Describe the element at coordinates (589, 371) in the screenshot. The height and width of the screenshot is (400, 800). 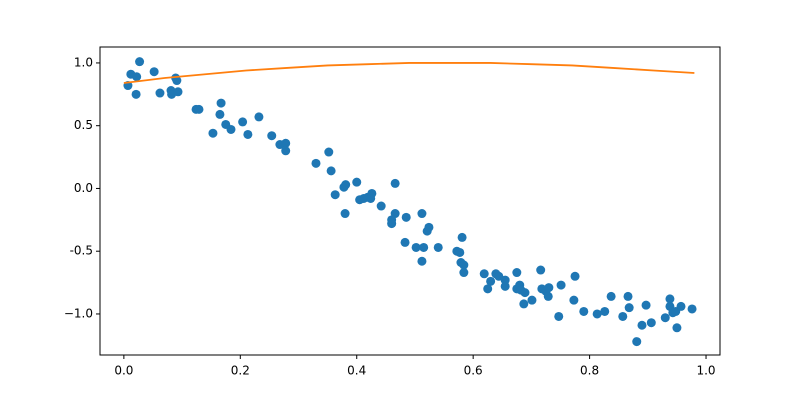
I see `x-tick-label: 0.8` at that location.